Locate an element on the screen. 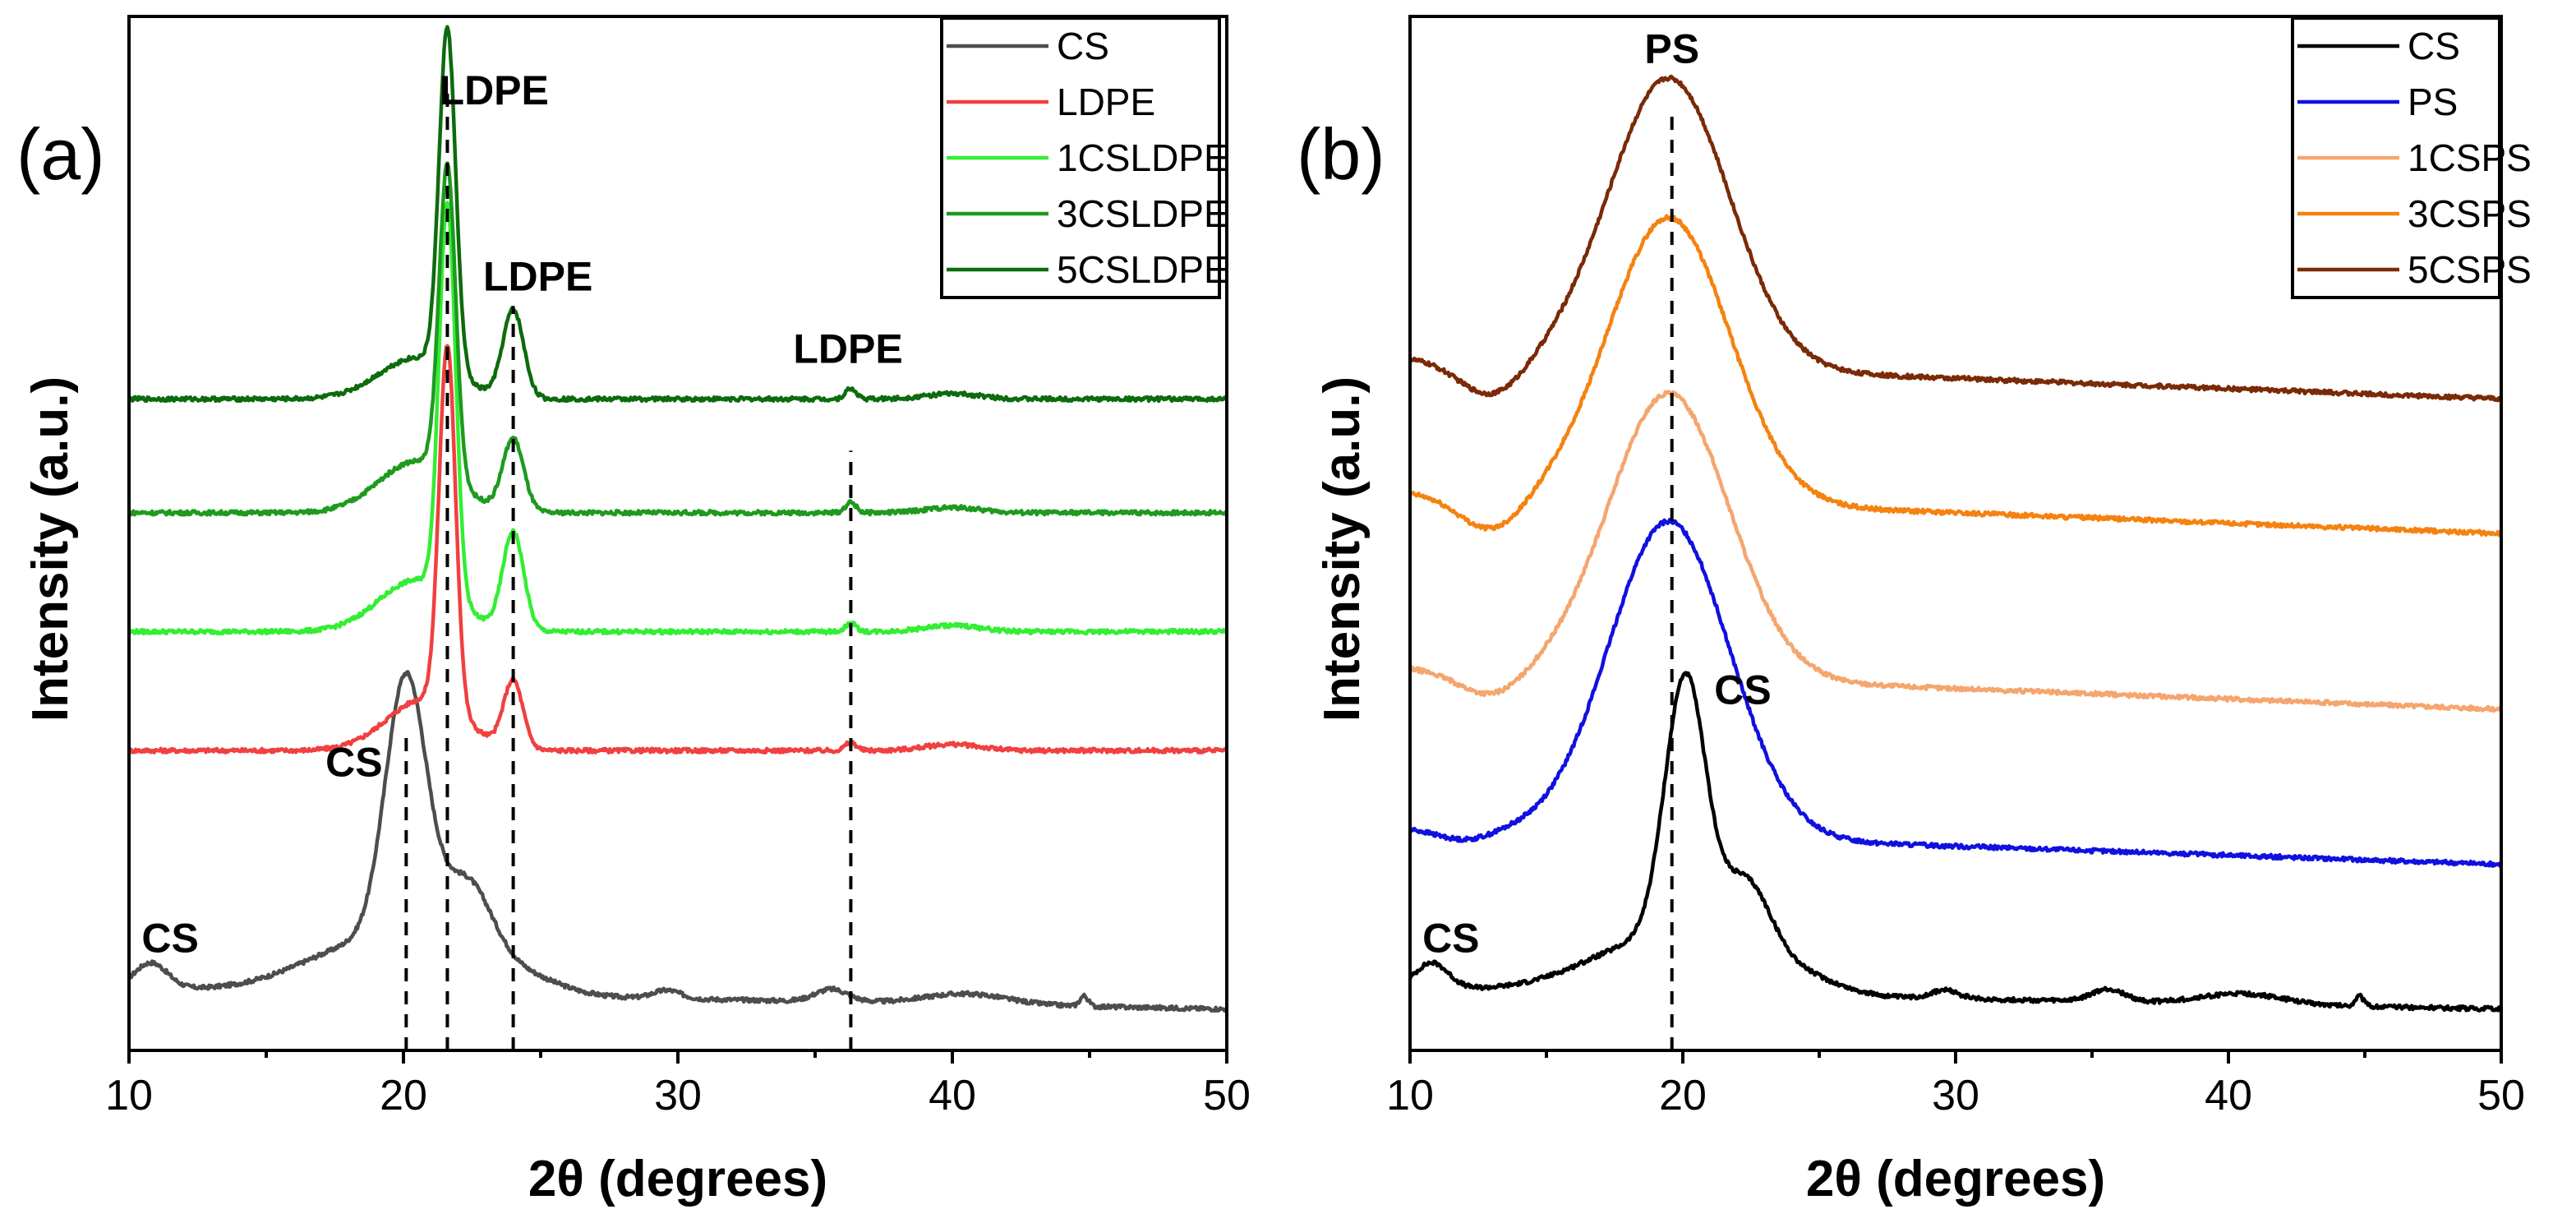  legend-label: PS is located at coordinates (2433, 102).